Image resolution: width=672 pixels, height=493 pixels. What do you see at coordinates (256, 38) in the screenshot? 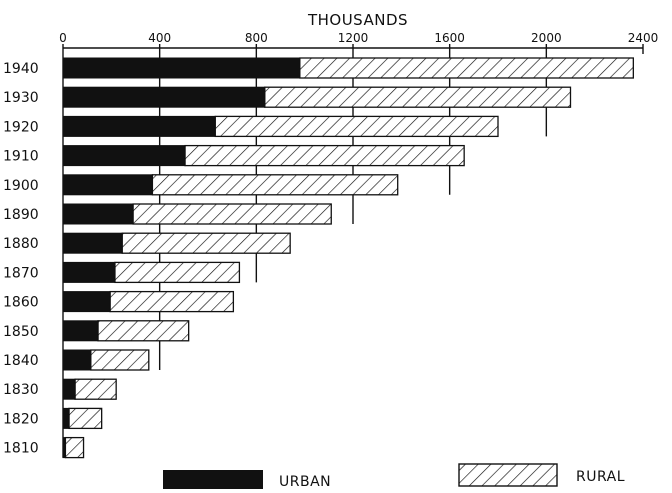
I see `x-tick-label: 800` at bounding box center [256, 38].